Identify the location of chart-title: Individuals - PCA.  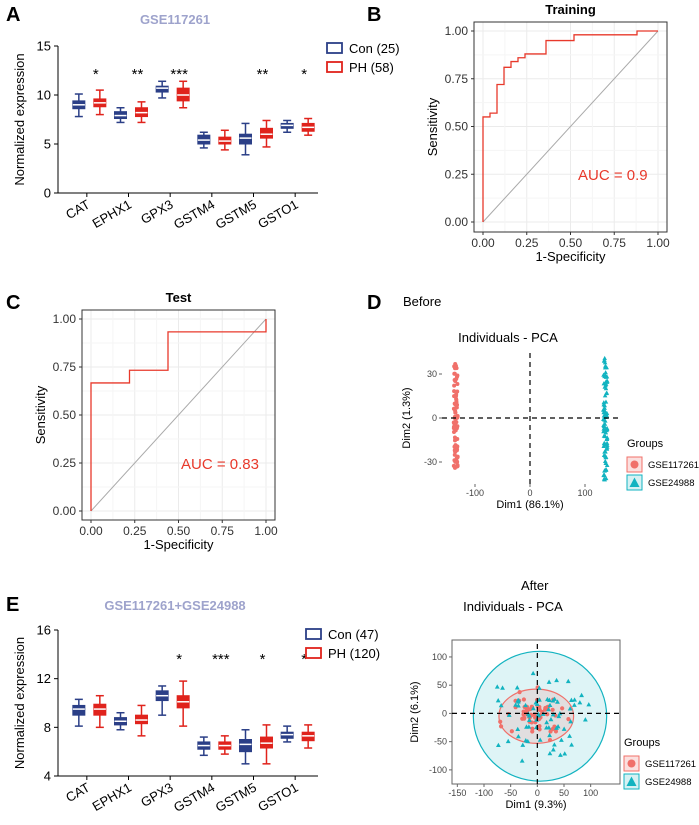
(513, 606).